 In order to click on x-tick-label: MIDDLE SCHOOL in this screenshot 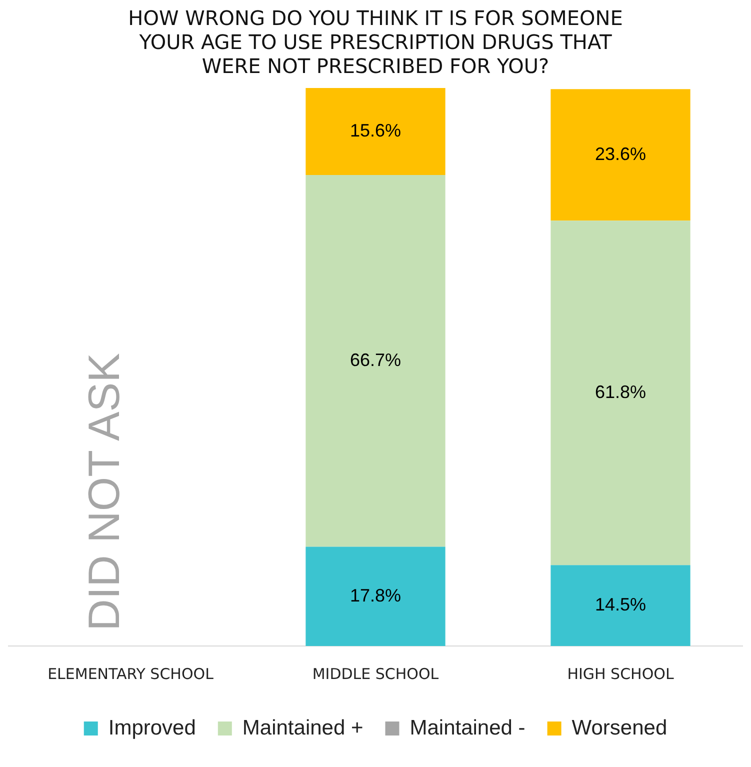, I will do `click(376, 673)`.